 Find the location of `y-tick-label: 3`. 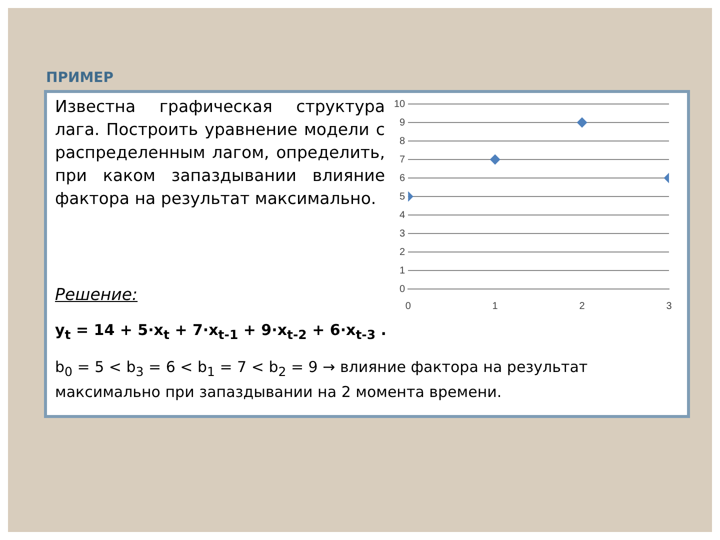

y-tick-label: 3 is located at coordinates (403, 234).